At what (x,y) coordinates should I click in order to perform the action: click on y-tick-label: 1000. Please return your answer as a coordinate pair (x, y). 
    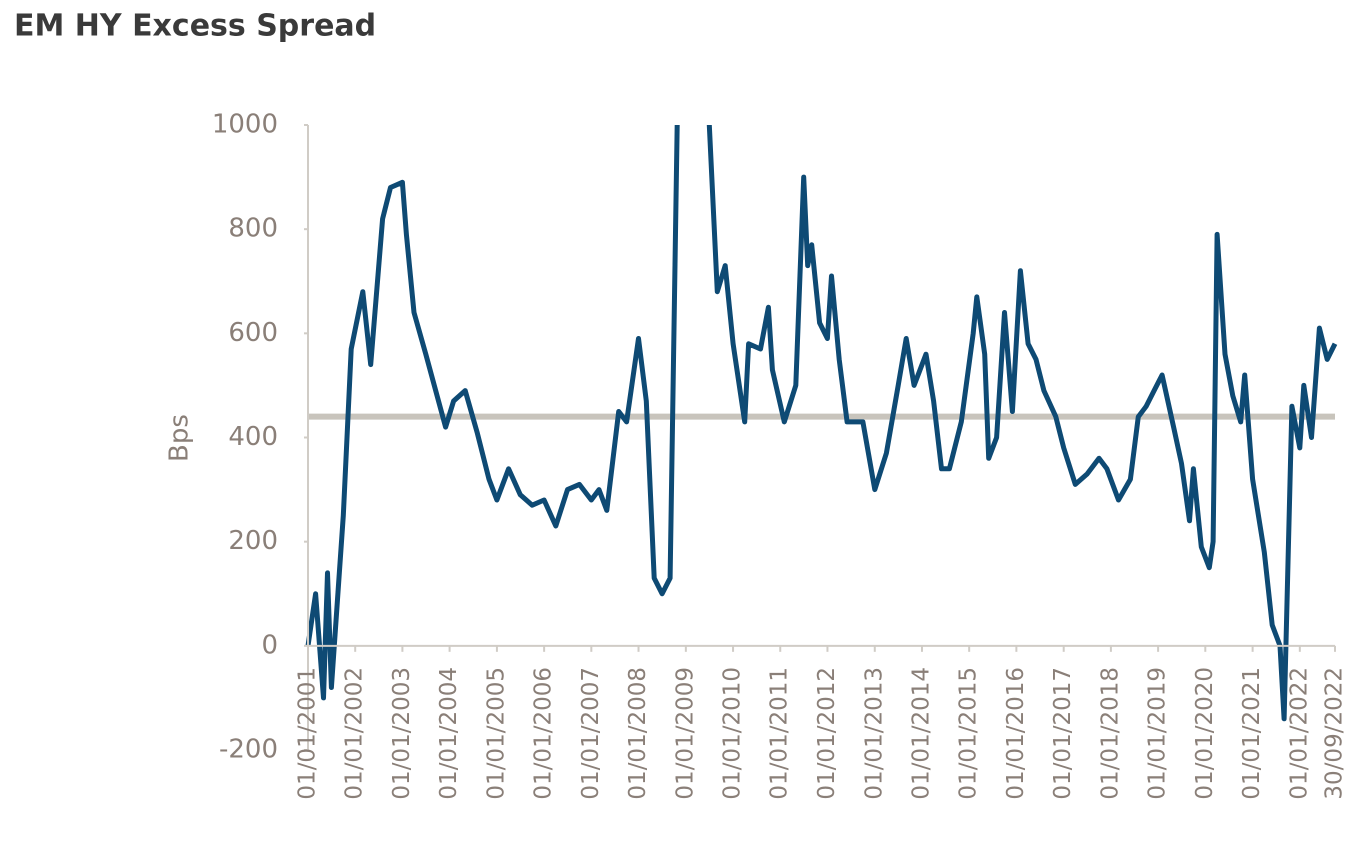
    Looking at the image, I should click on (245, 125).